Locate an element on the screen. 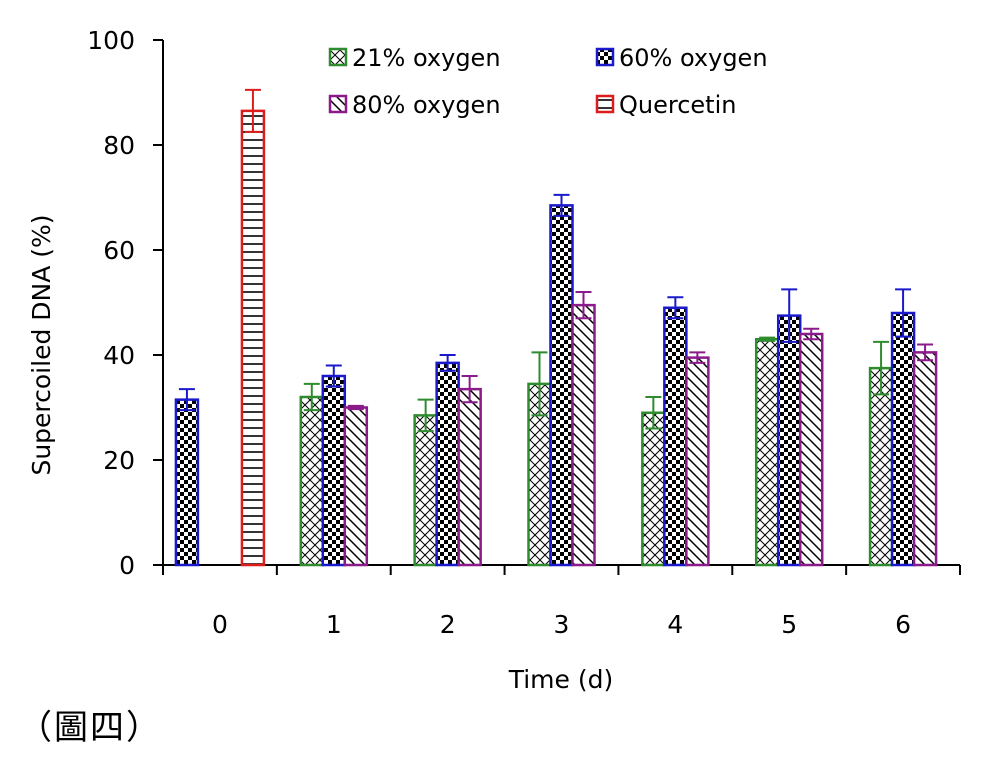  legend: 21% oxygen 60% oxygen 80% oxygen Quercetin is located at coordinates (548, 81).